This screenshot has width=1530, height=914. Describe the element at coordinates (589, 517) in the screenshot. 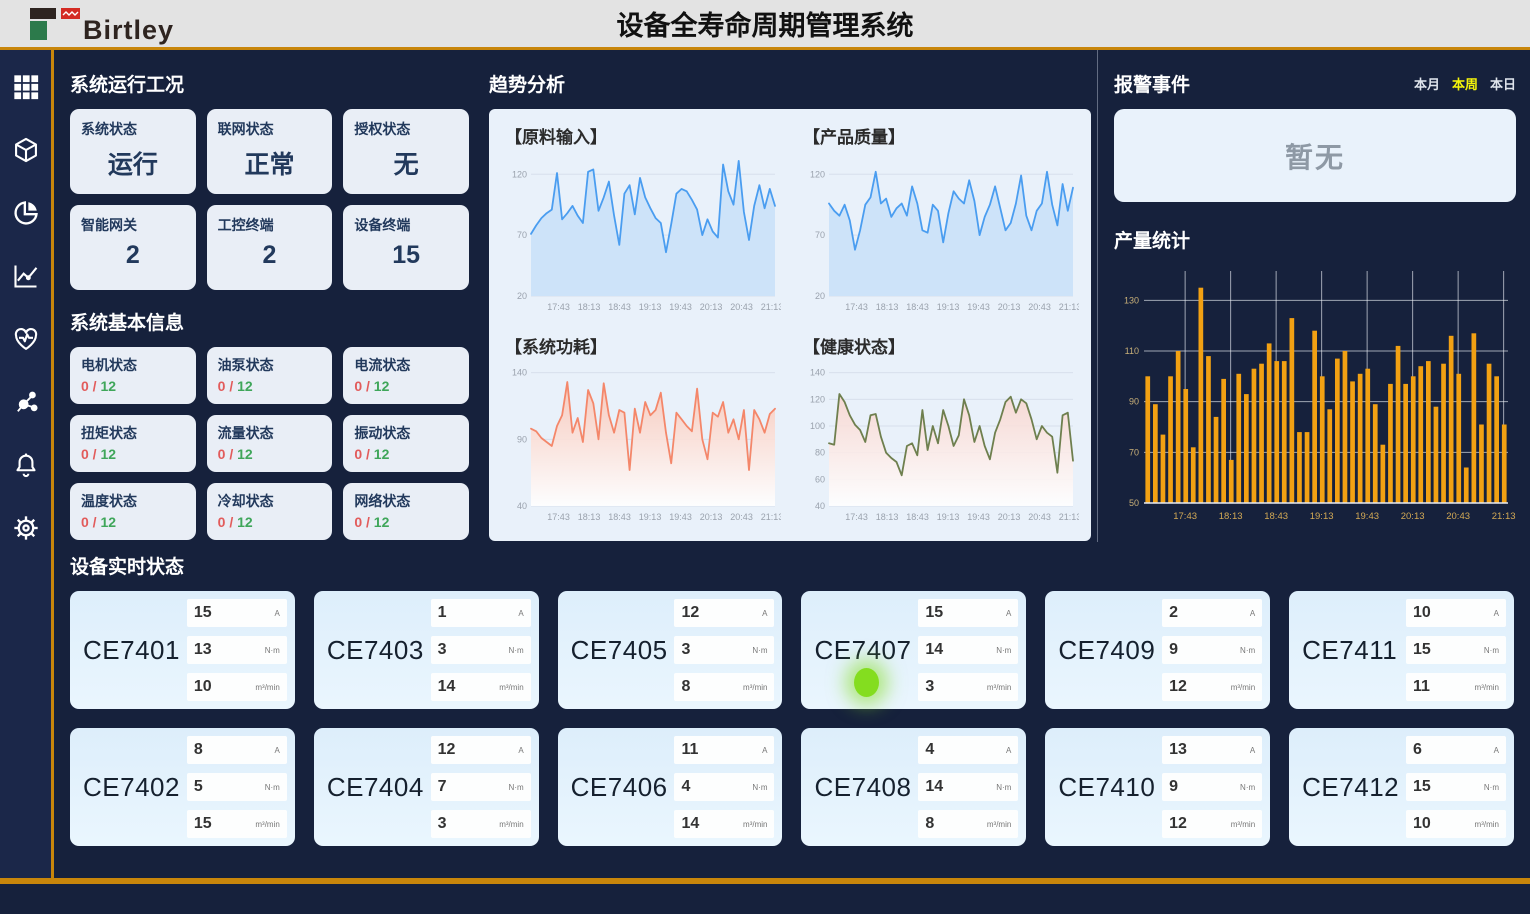

I see `svg-text: 18:13` at that location.